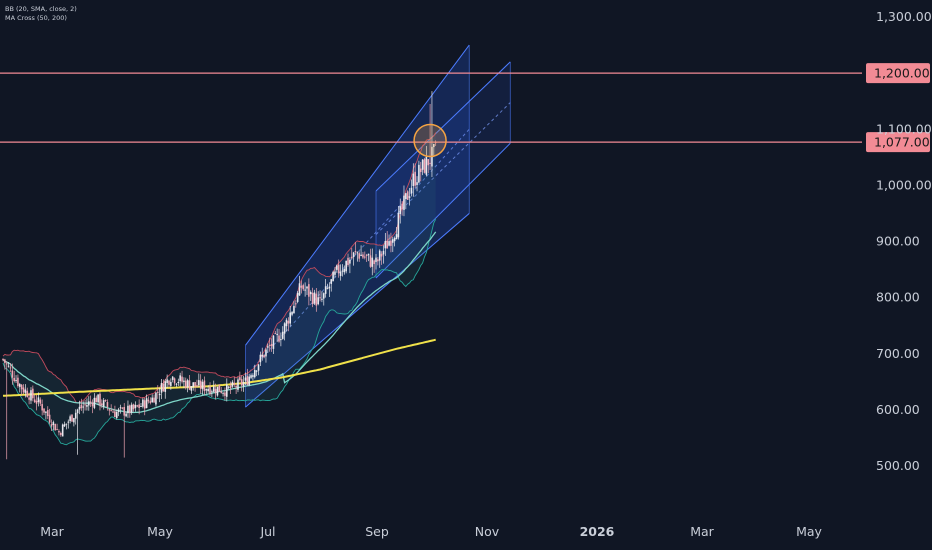 The image size is (932, 550). I want to click on circle-annotation, so click(430, 140).